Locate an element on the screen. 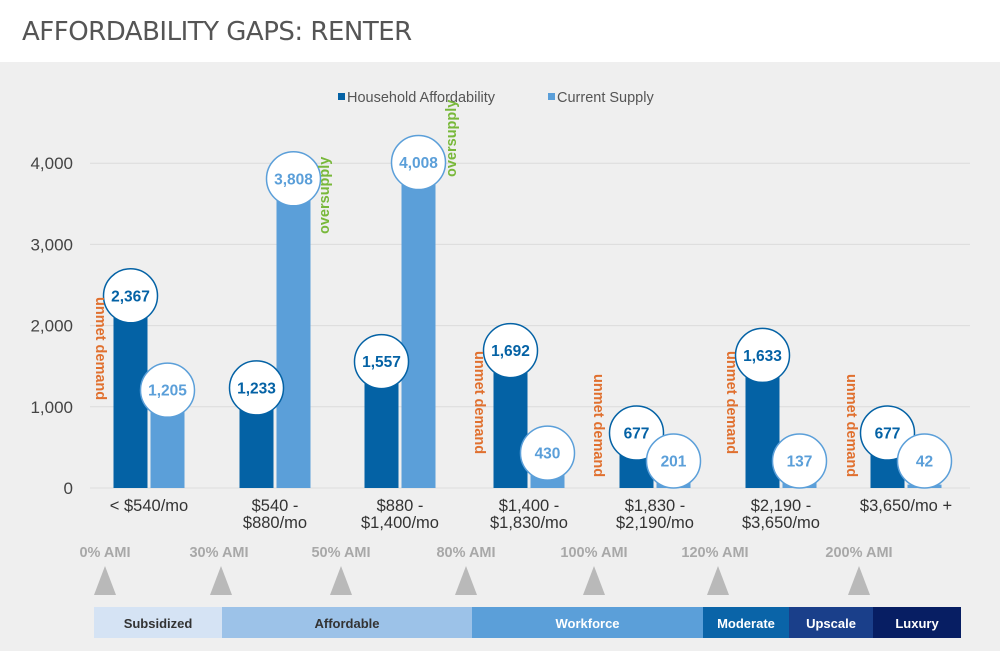 This screenshot has height=651, width=1000. y-tick-label: 4,000 is located at coordinates (51, 163).